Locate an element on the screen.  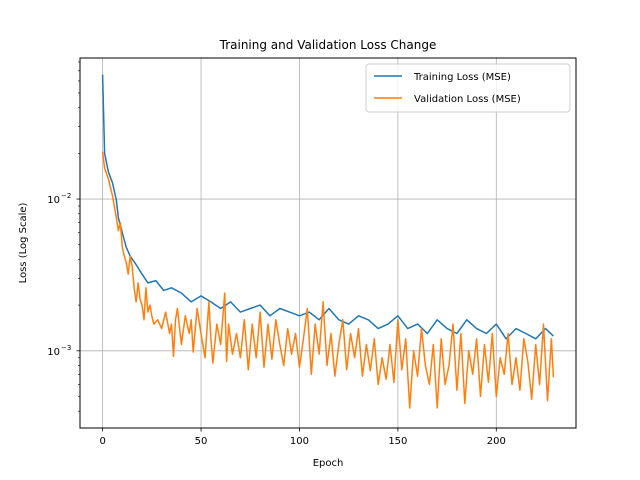
legend-box is located at coordinates (468, 88).